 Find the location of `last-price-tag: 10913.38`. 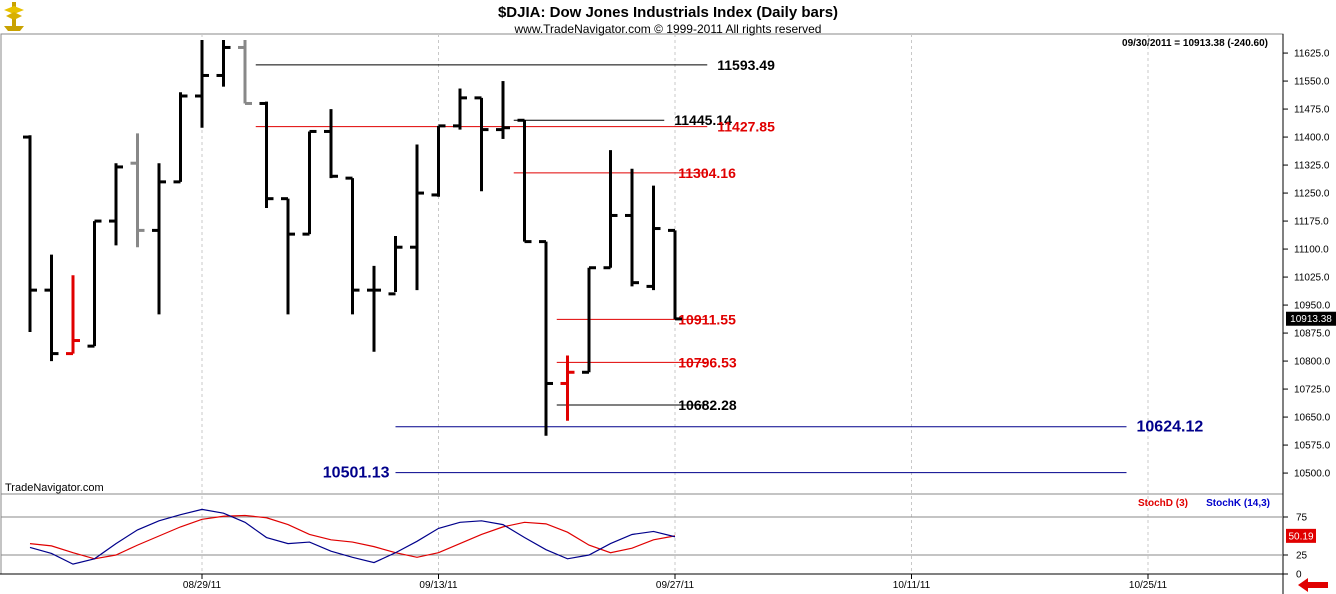

last-price-tag: 10913.38 is located at coordinates (1311, 318).